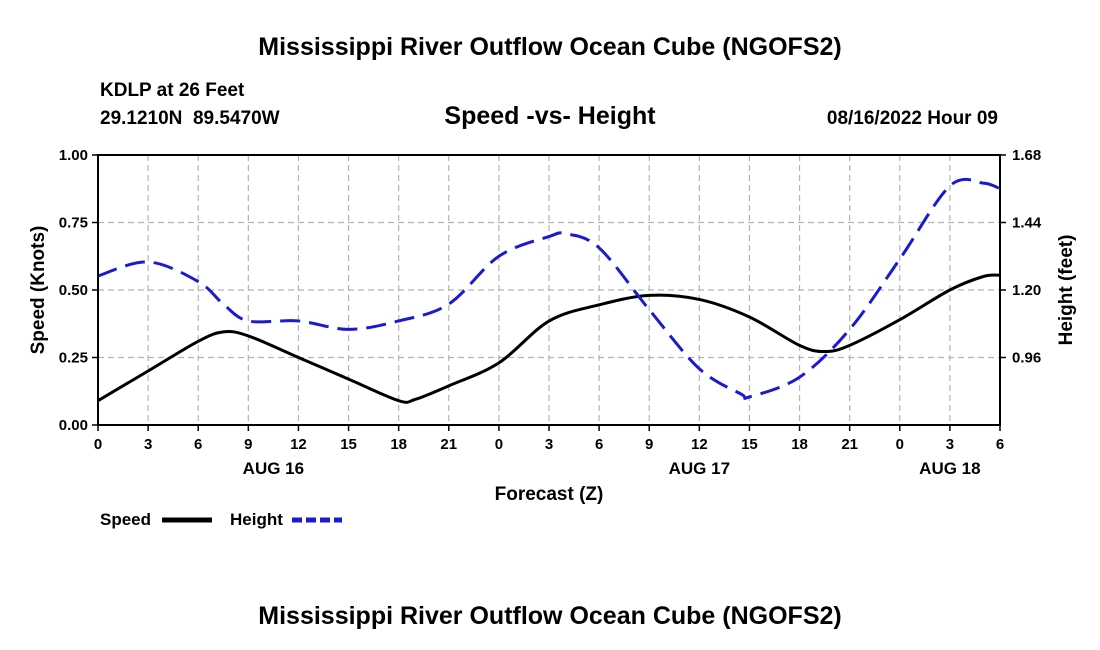 This screenshot has width=1100, height=650. What do you see at coordinates (912, 118) in the screenshot?
I see `timestamp: 08/16/2022 Hour 09` at bounding box center [912, 118].